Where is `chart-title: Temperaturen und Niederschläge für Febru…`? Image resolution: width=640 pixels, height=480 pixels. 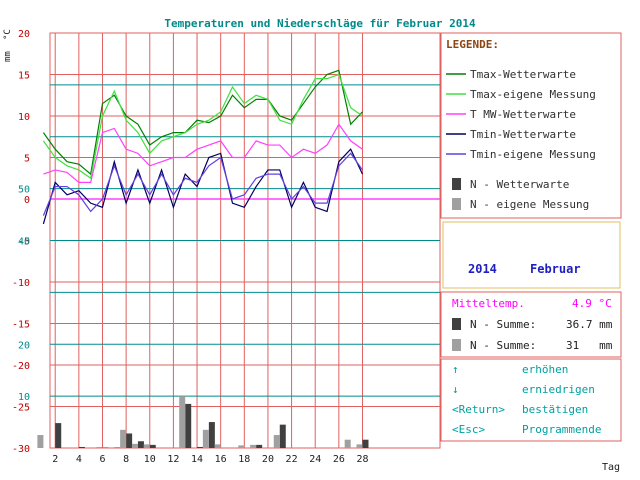 chart-title: Temperaturen und Niederschläge für Febru… is located at coordinates (320, 23).